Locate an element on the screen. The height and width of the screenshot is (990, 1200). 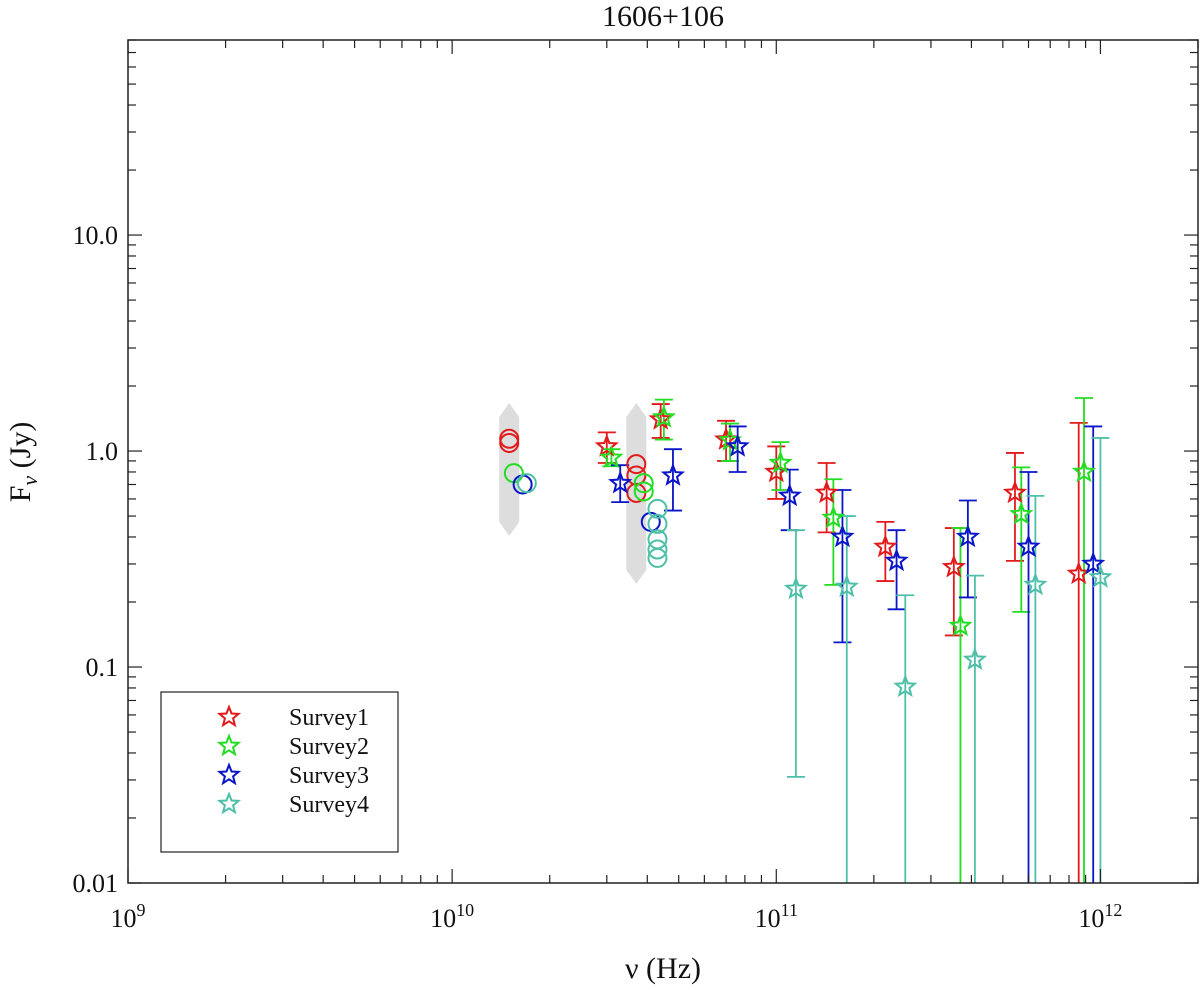
chart-title: 1606+106 is located at coordinates (663, 16).